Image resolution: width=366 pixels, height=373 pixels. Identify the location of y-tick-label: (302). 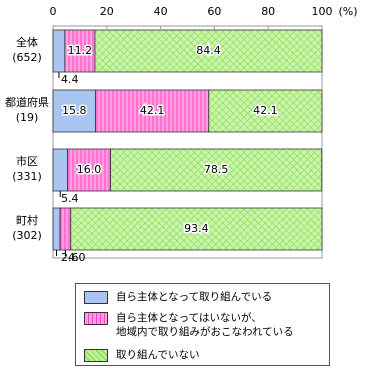
(27, 235).